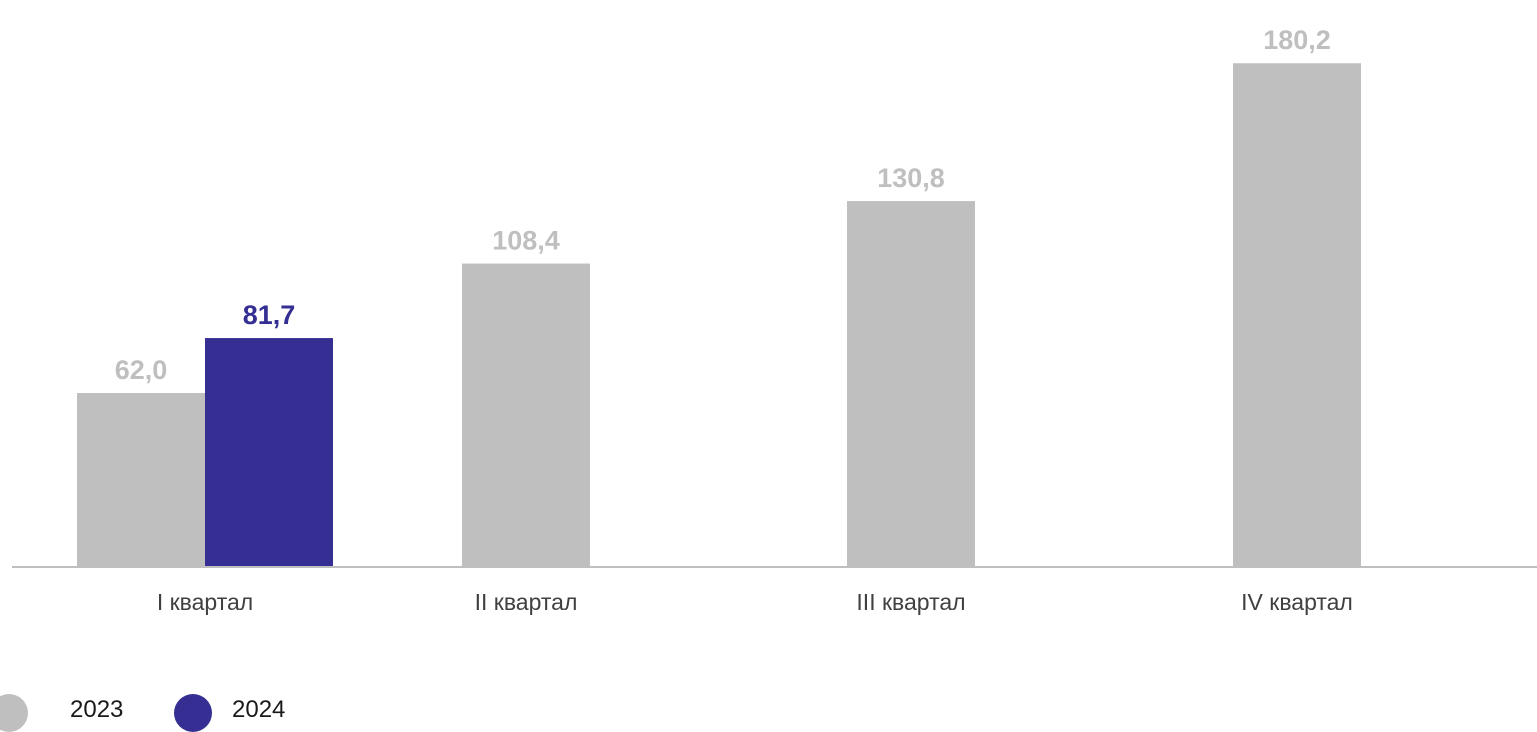 The image size is (1537, 732). I want to click on legend-label-2024: 2024, so click(259, 709).